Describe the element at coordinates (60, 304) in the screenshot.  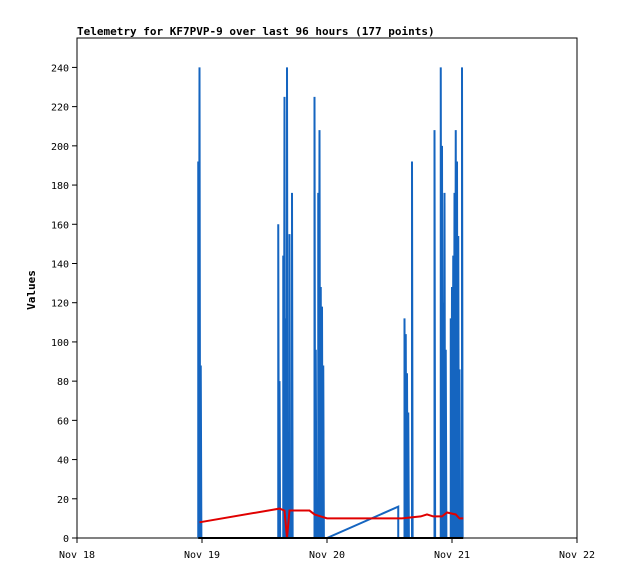
I see `y-tick-label: 120` at that location.